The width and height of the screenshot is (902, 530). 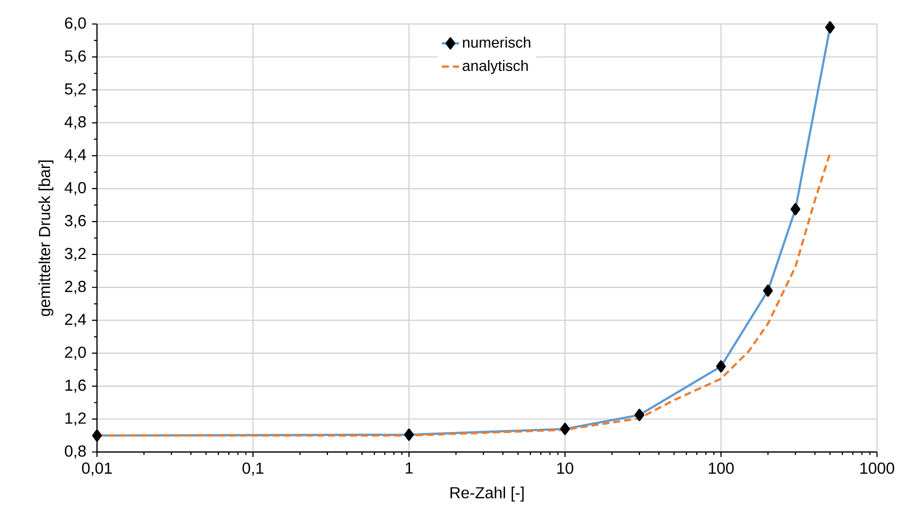 I want to click on legend-label: numerisch, so click(x=496, y=42).